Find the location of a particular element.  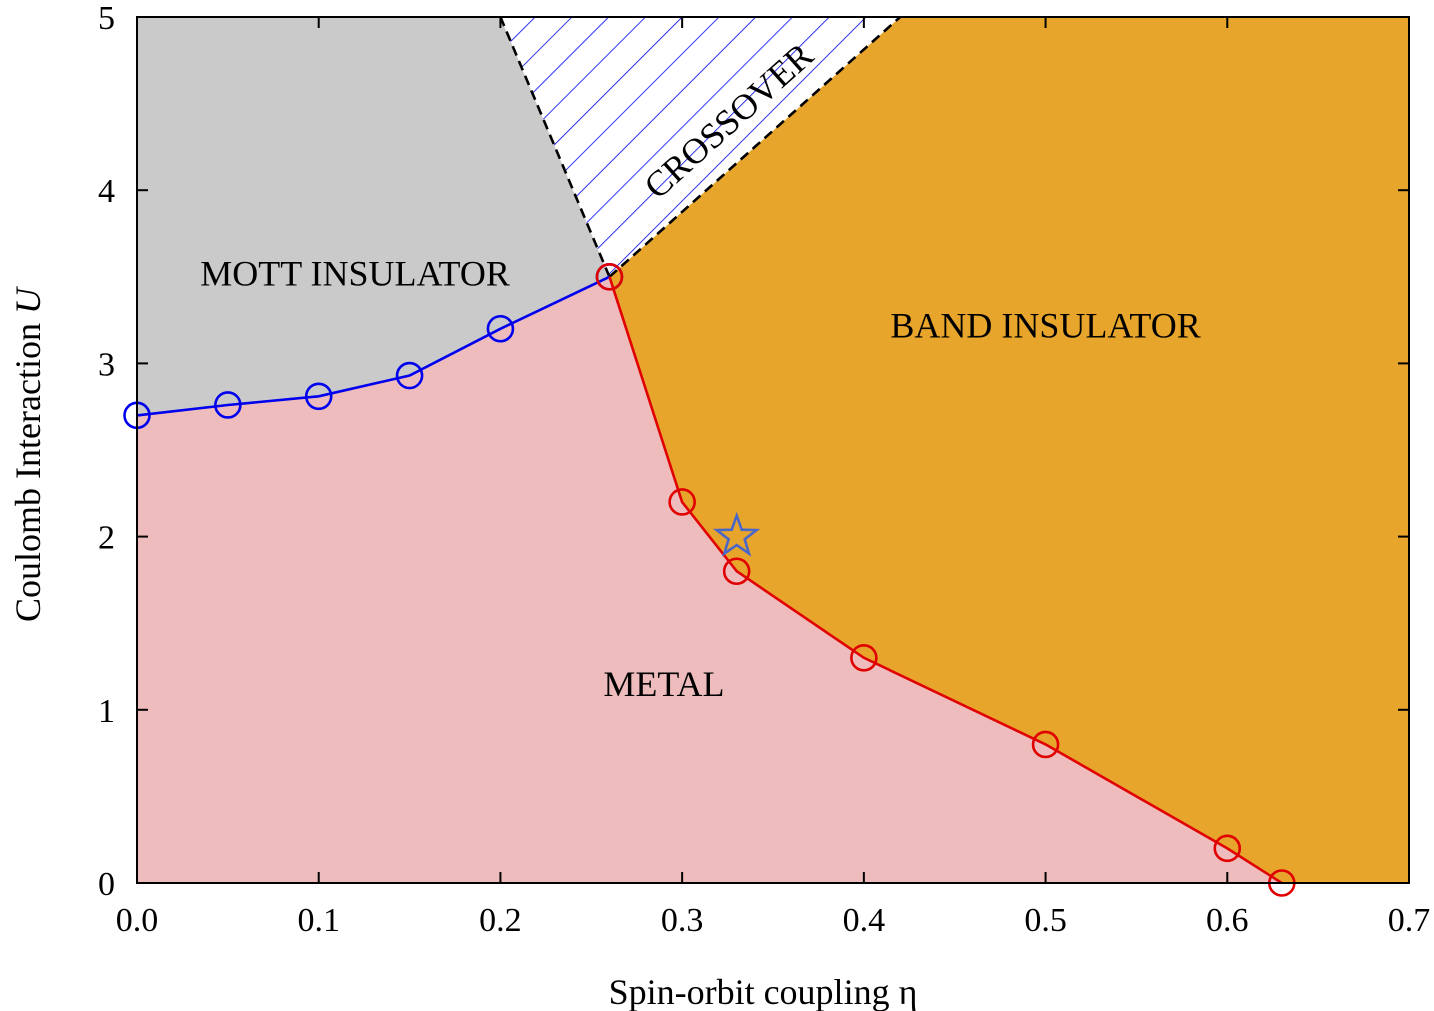

y-tick-label: 5 is located at coordinates (106, 18).